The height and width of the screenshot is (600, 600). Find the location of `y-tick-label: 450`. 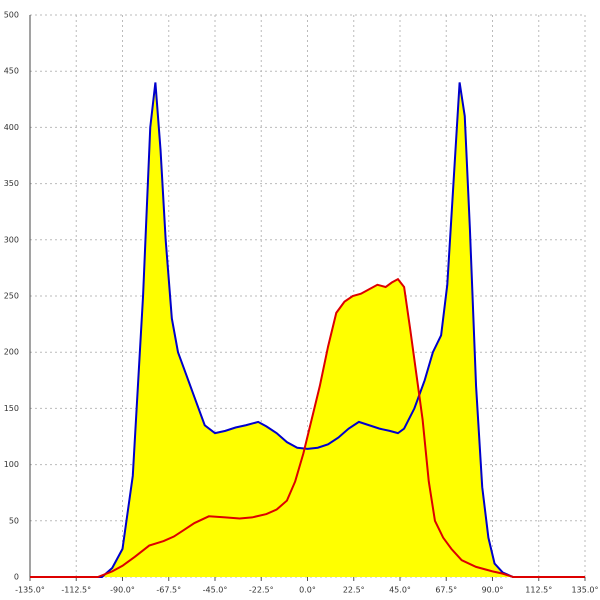

y-tick-label: 450 is located at coordinates (11, 71).